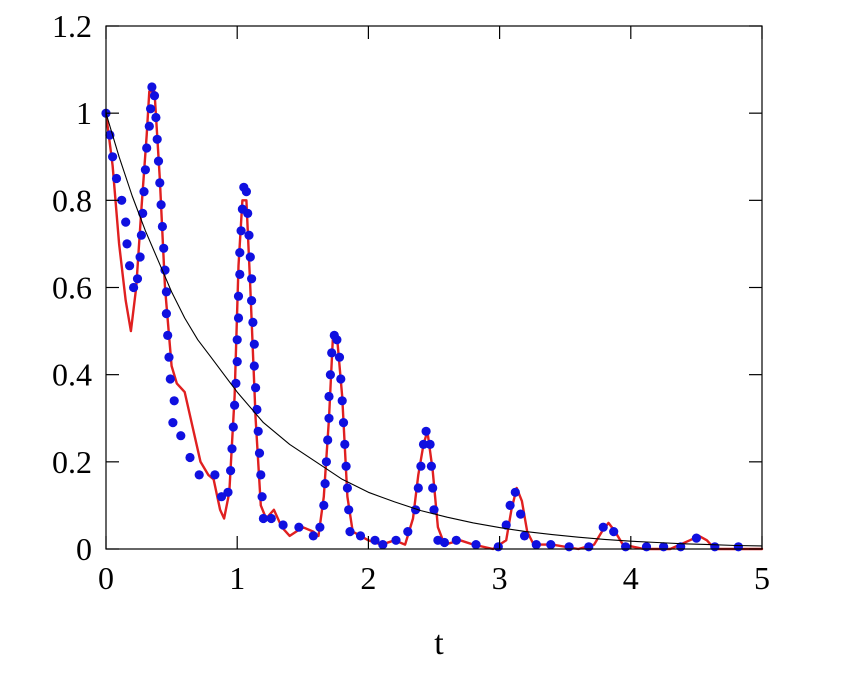  I want to click on y-tick-label: 1, so click(84, 113).